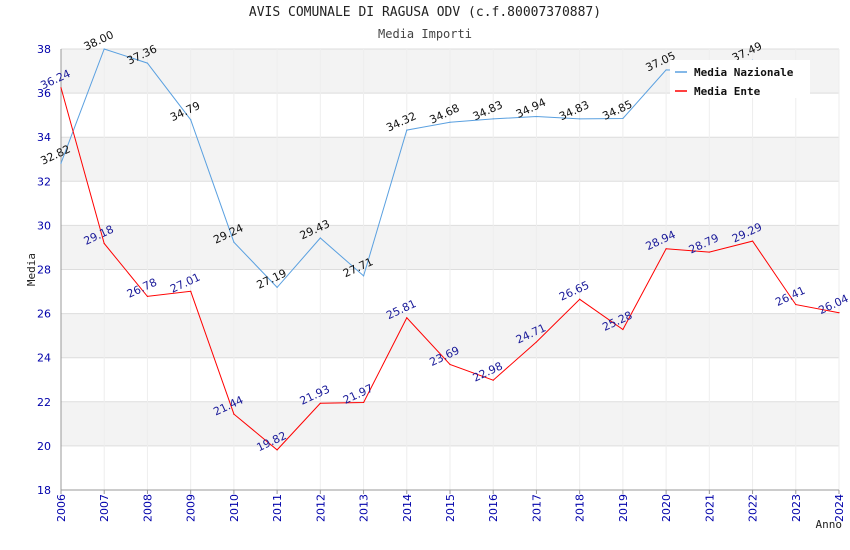 This screenshot has width=850, height=550. I want to click on x-tick-label: 2019, so click(623, 508).